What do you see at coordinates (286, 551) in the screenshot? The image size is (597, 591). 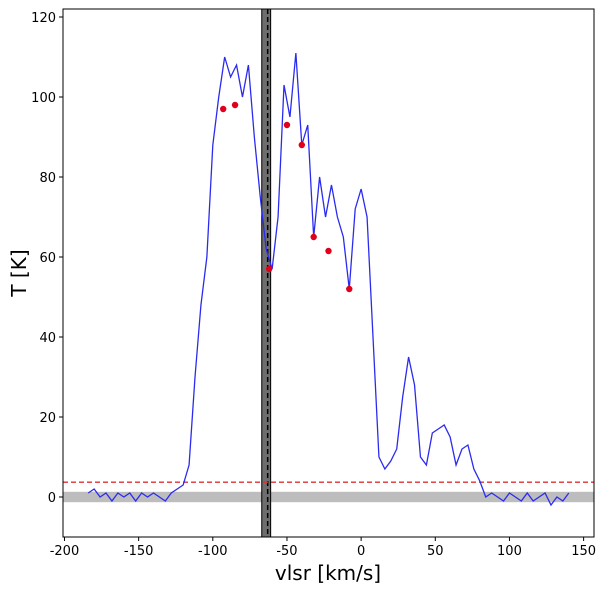 I see `x-tick-label: -50` at bounding box center [286, 551].